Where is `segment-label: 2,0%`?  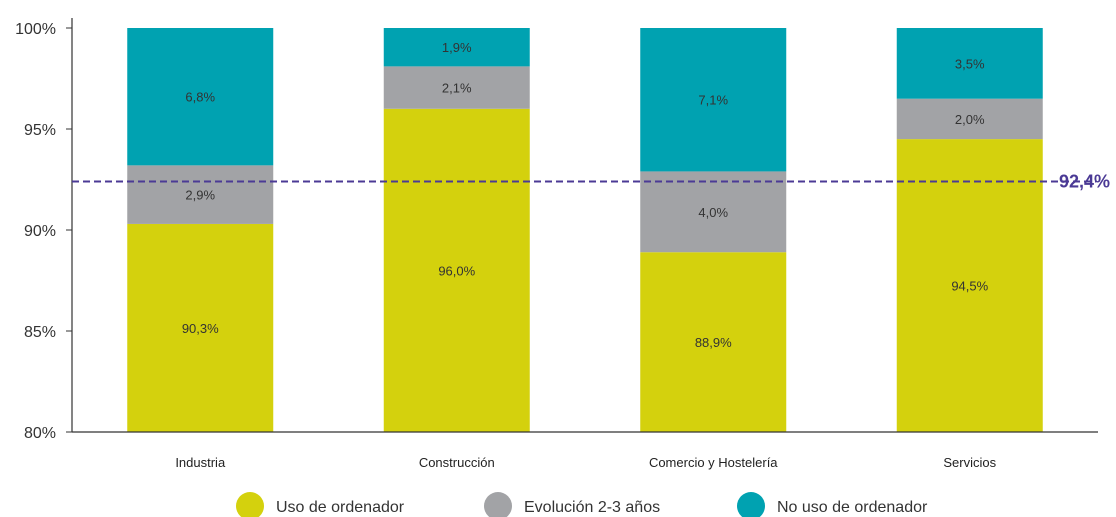 segment-label: 2,0% is located at coordinates (970, 119).